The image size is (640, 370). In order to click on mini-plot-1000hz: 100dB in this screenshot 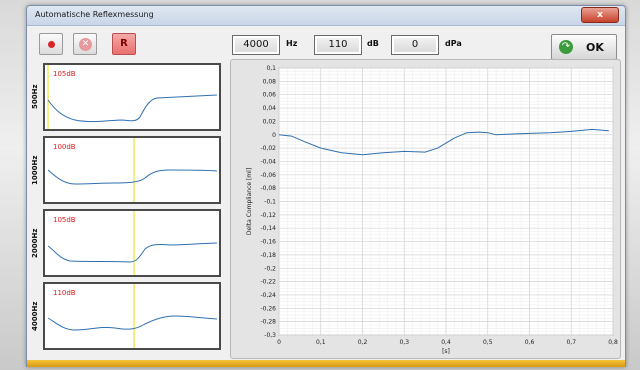, I will do `click(132, 170)`.